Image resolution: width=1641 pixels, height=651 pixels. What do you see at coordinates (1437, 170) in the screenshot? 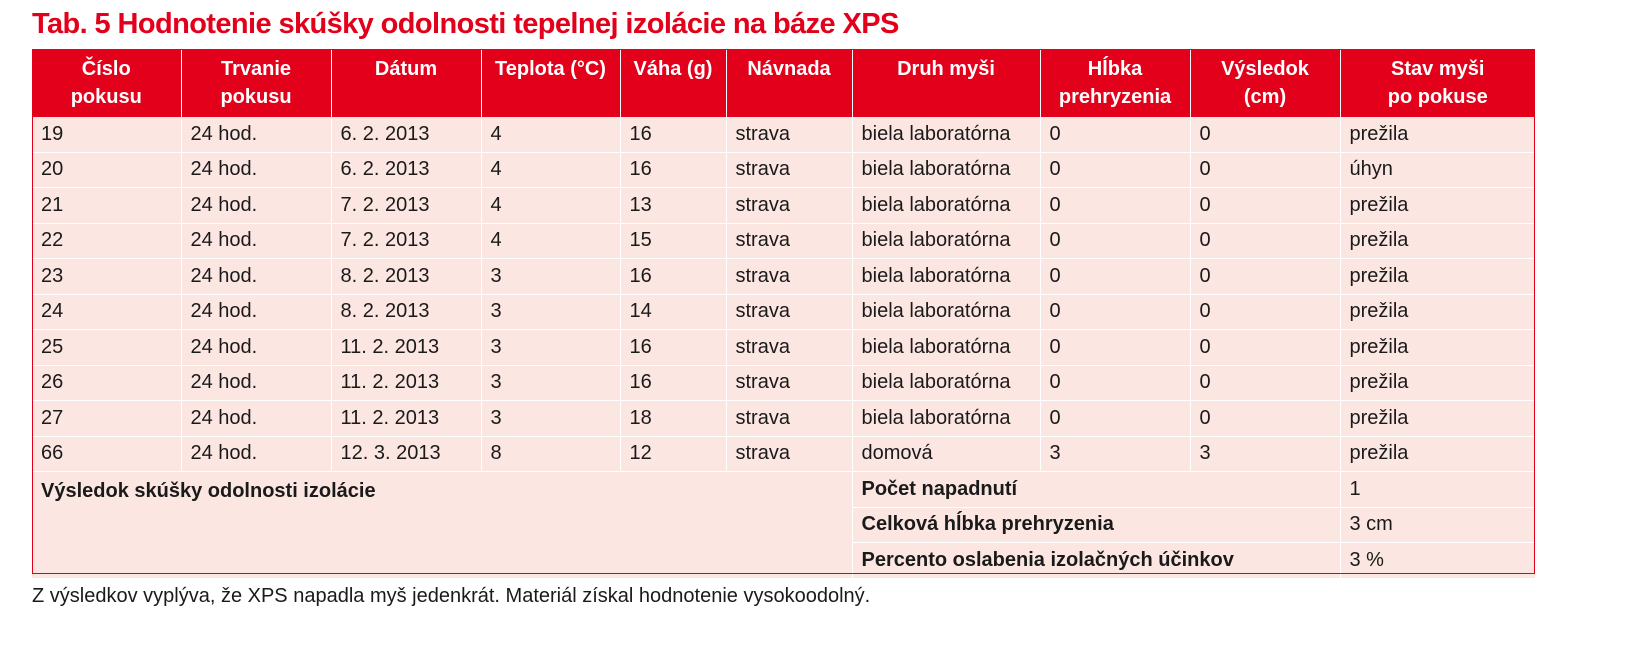
I see `table-cell: úhyn` at bounding box center [1437, 170].